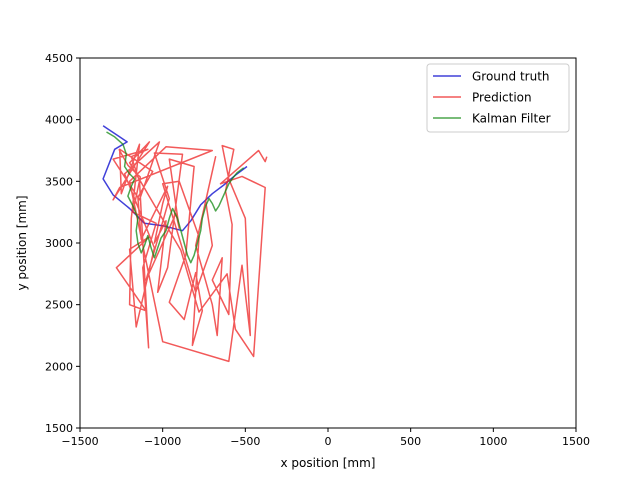 The width and height of the screenshot is (640, 480). I want to click on y-tick-label: 3000, so click(59, 243).